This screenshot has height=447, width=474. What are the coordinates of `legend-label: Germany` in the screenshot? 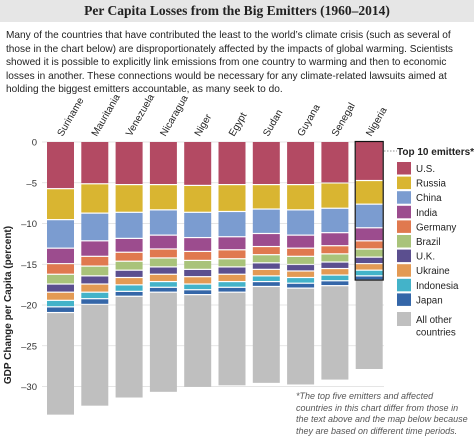 It's located at (436, 227).